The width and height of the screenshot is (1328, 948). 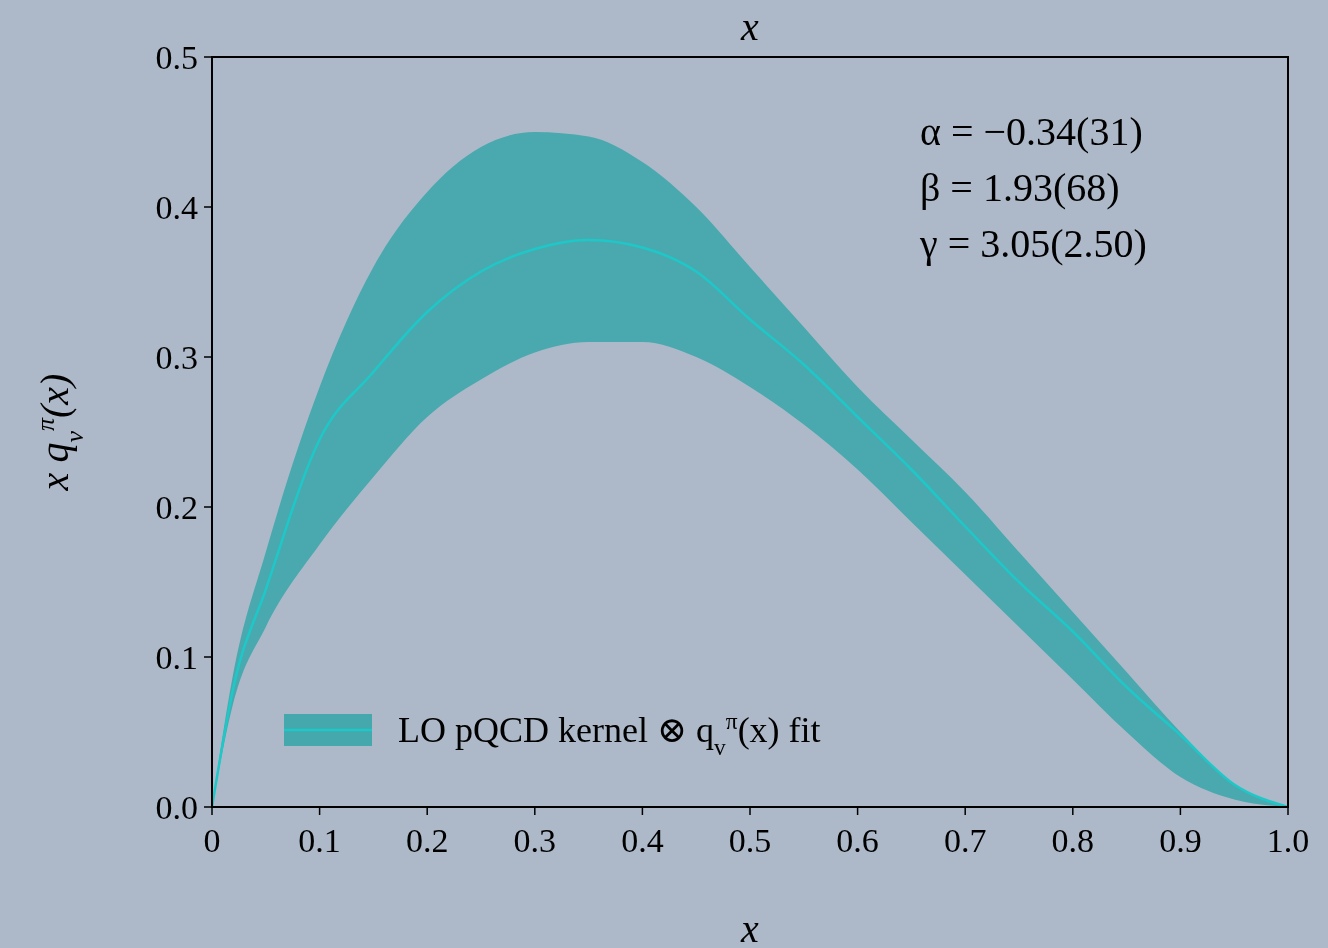 What do you see at coordinates (176, 807) in the screenshot?
I see `y-tick-label: 0.0` at bounding box center [176, 807].